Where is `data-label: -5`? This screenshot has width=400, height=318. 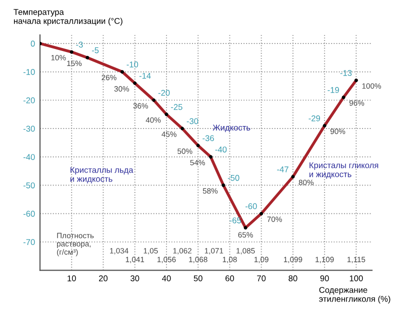 data-label: -5 is located at coordinates (95, 50).